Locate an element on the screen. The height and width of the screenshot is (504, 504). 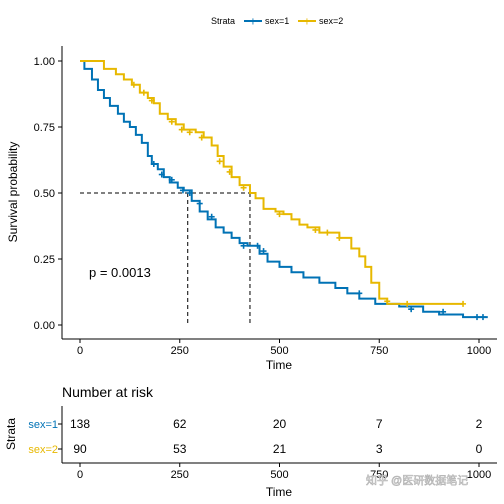
x-tick-label: 1000 is located at coordinates (479, 351).